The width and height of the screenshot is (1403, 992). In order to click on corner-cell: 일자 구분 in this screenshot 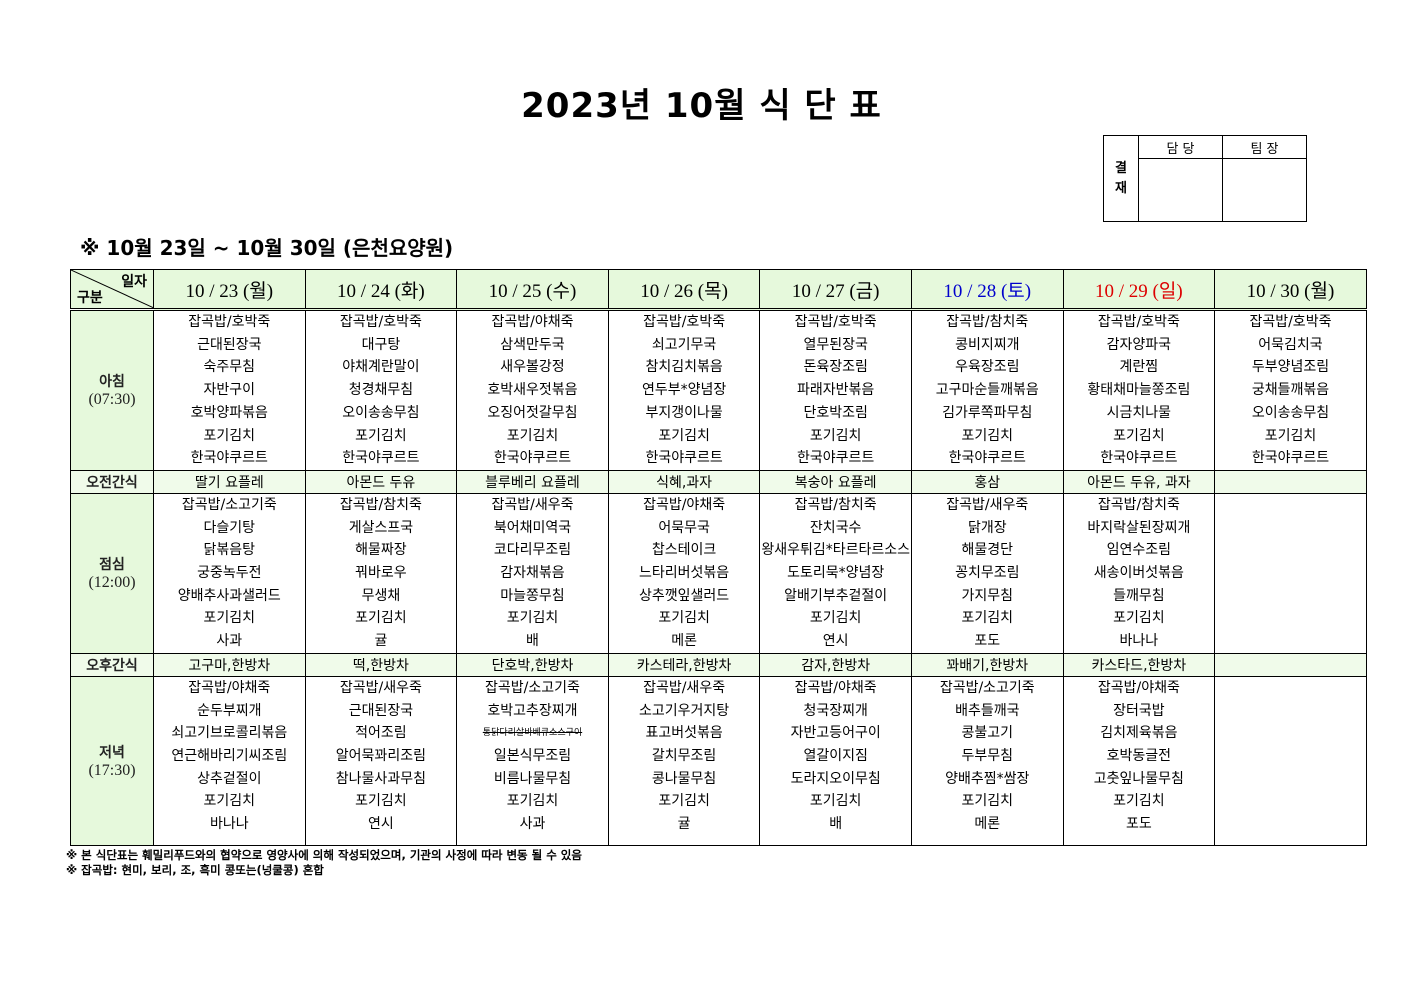, I will do `click(112, 290)`.